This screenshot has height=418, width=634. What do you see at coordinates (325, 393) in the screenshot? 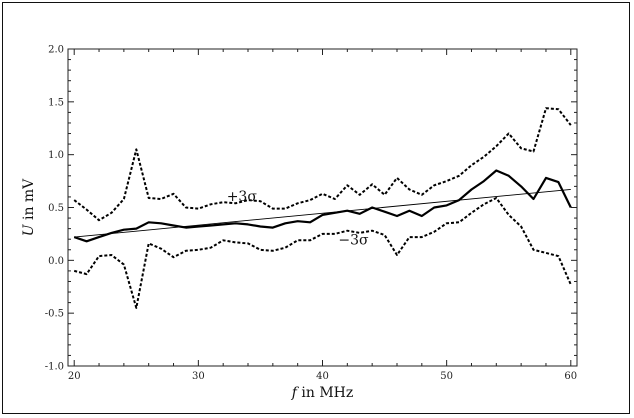
I see `x-axis-unit: in MHz` at bounding box center [325, 393].